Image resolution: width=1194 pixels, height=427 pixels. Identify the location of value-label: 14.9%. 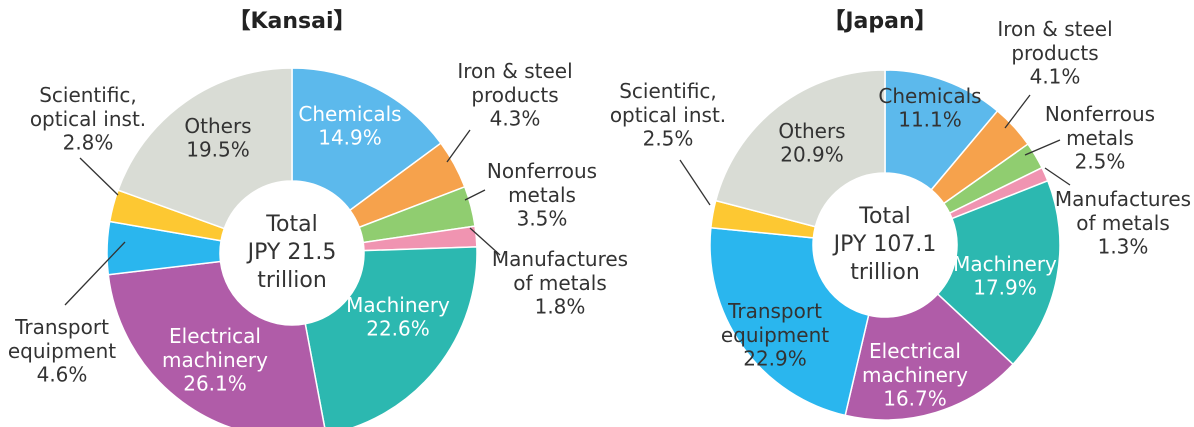
(350, 138).